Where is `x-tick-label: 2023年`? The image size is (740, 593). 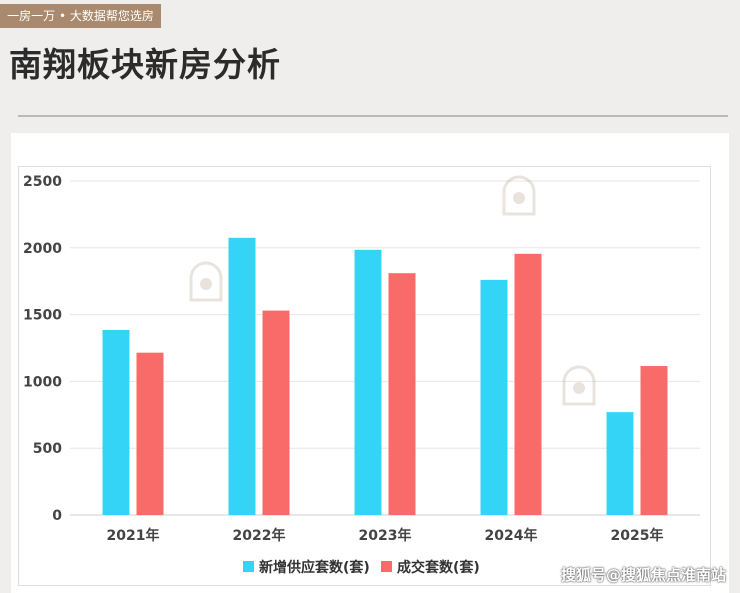 x-tick-label: 2023年 is located at coordinates (385, 535).